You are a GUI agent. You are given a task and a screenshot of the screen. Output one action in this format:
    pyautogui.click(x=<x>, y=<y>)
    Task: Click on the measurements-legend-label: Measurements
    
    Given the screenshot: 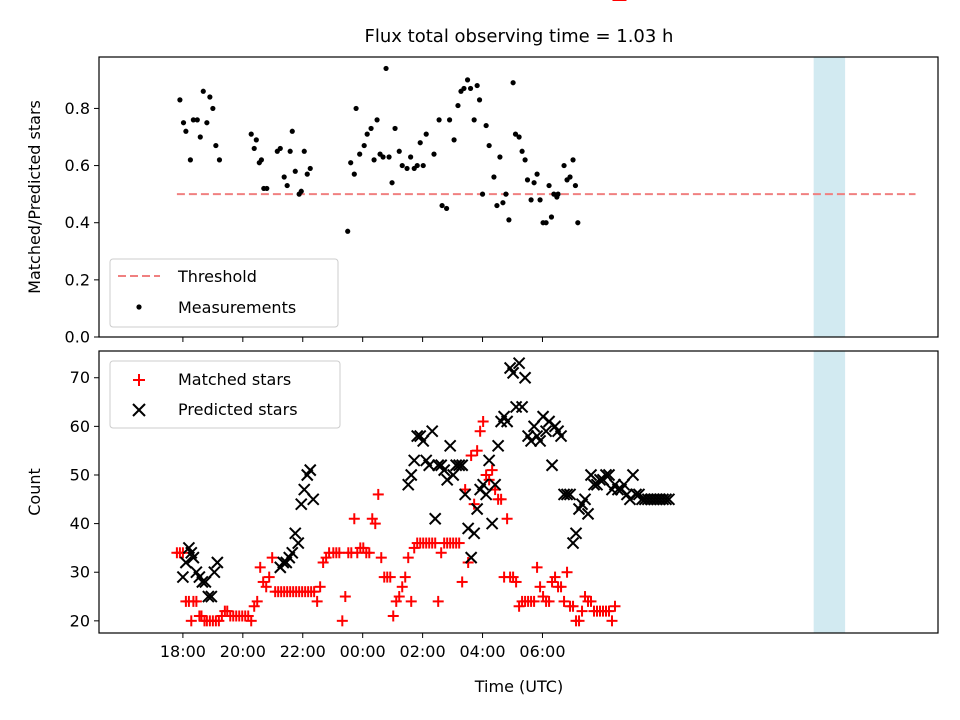 What is the action you would take?
    pyautogui.click(x=237, y=307)
    